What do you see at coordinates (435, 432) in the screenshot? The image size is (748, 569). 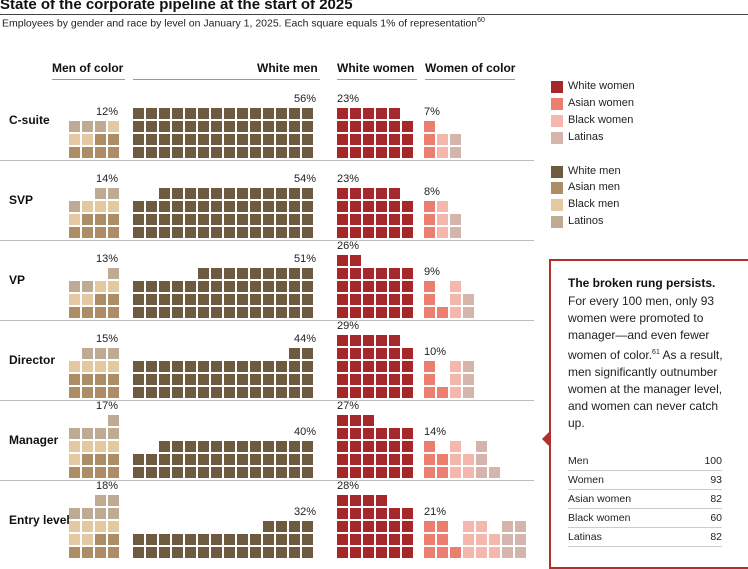 I see `pct-women-of-color: 14%` at bounding box center [435, 432].